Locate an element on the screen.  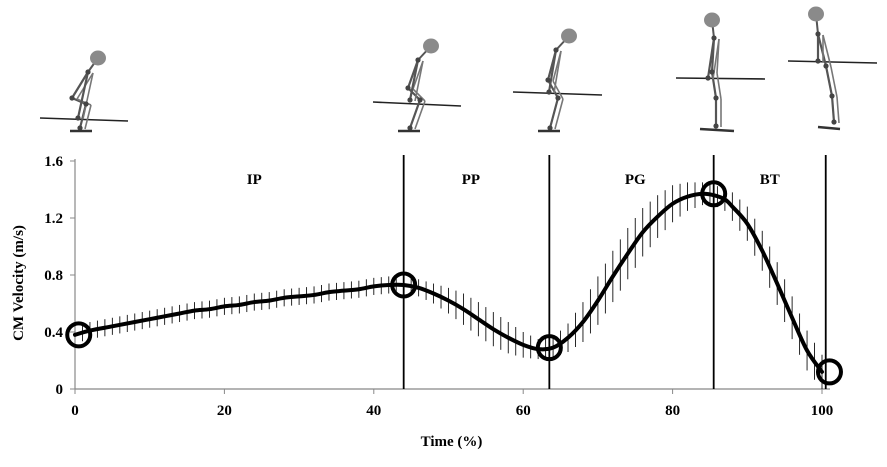
x-tick-label: 100 is located at coordinates (822, 411).